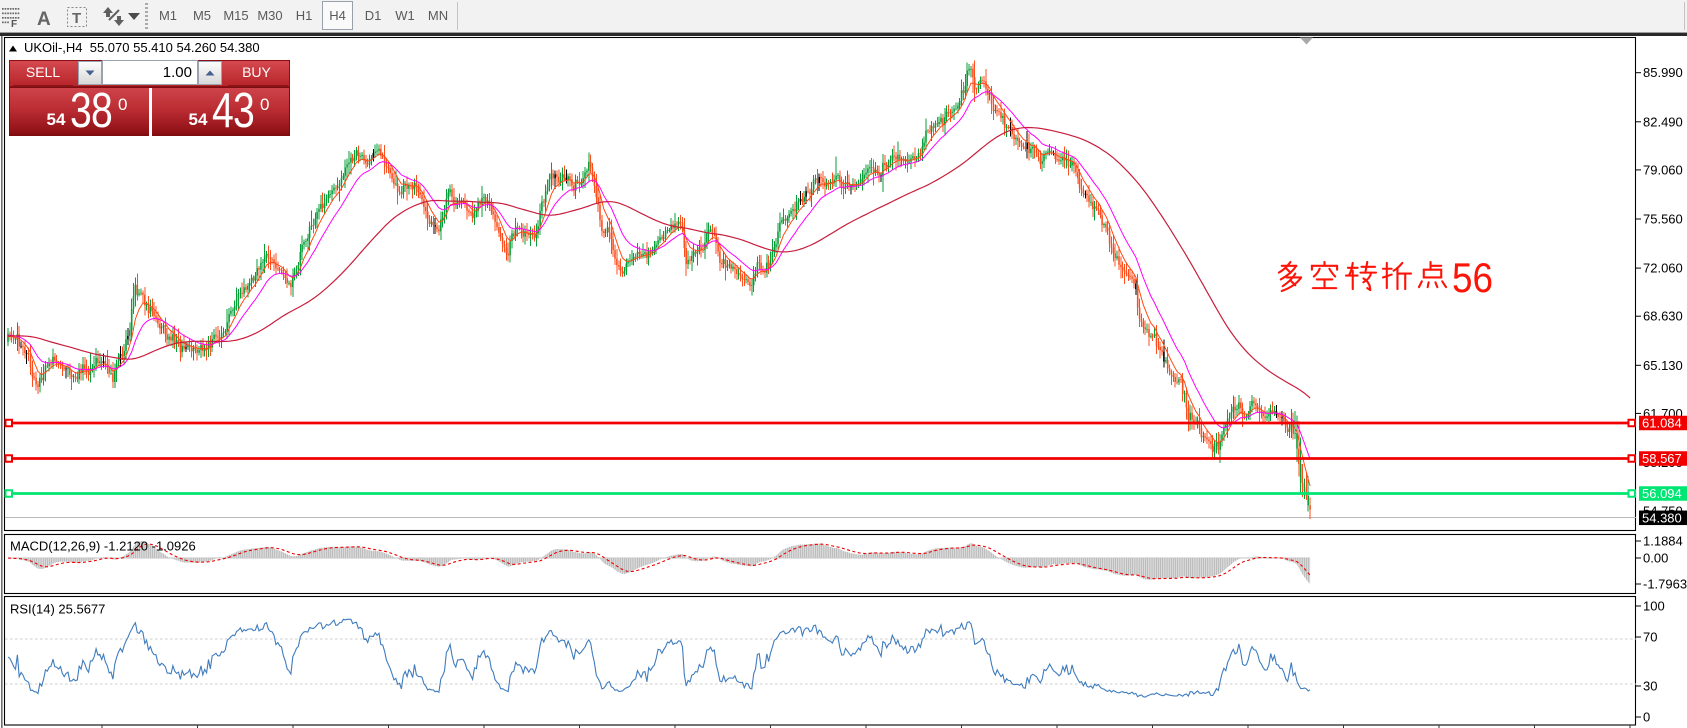 This screenshot has width=1687, height=728. What do you see at coordinates (44, 19) in the screenshot?
I see `svg-text: A` at bounding box center [44, 19].